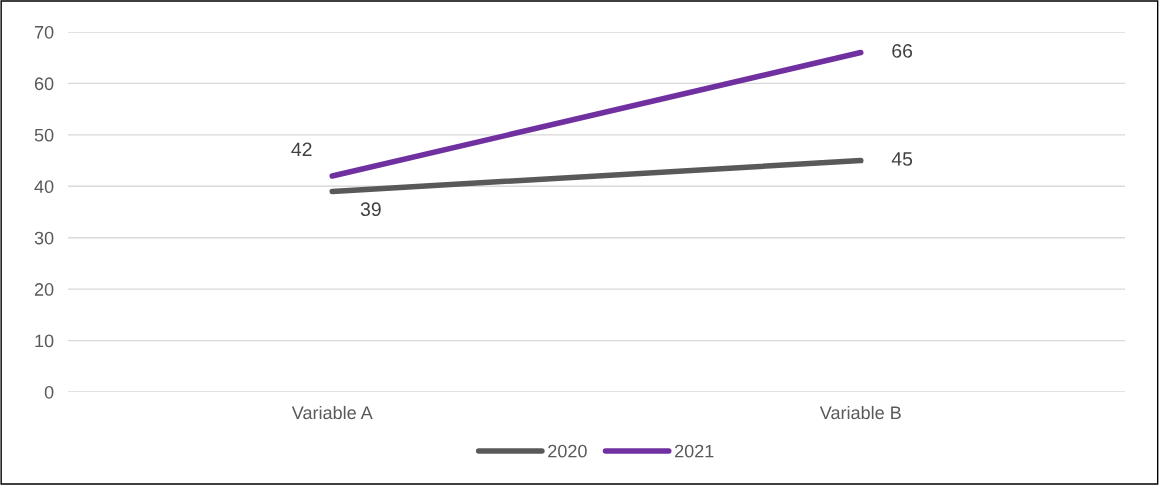 This screenshot has width=1160, height=485. I want to click on data-label: 39, so click(370, 209).